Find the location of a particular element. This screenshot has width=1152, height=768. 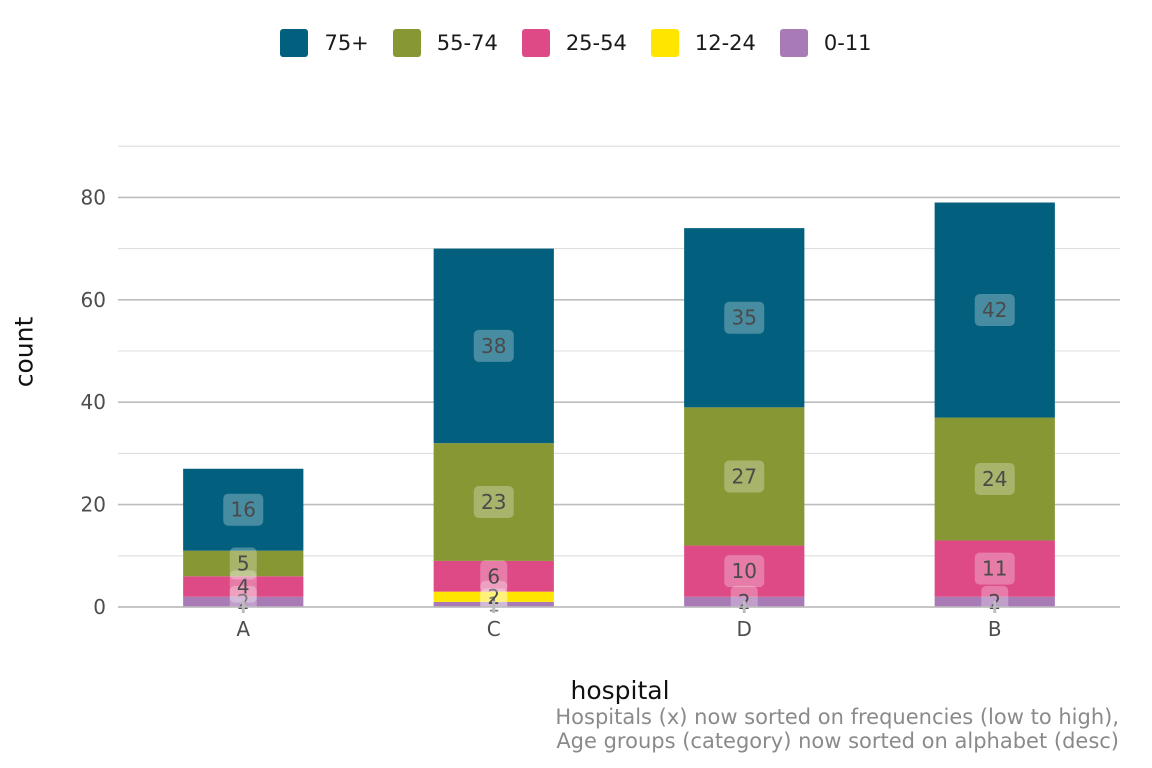

legend-label-25-54: 25-54 is located at coordinates (596, 43).